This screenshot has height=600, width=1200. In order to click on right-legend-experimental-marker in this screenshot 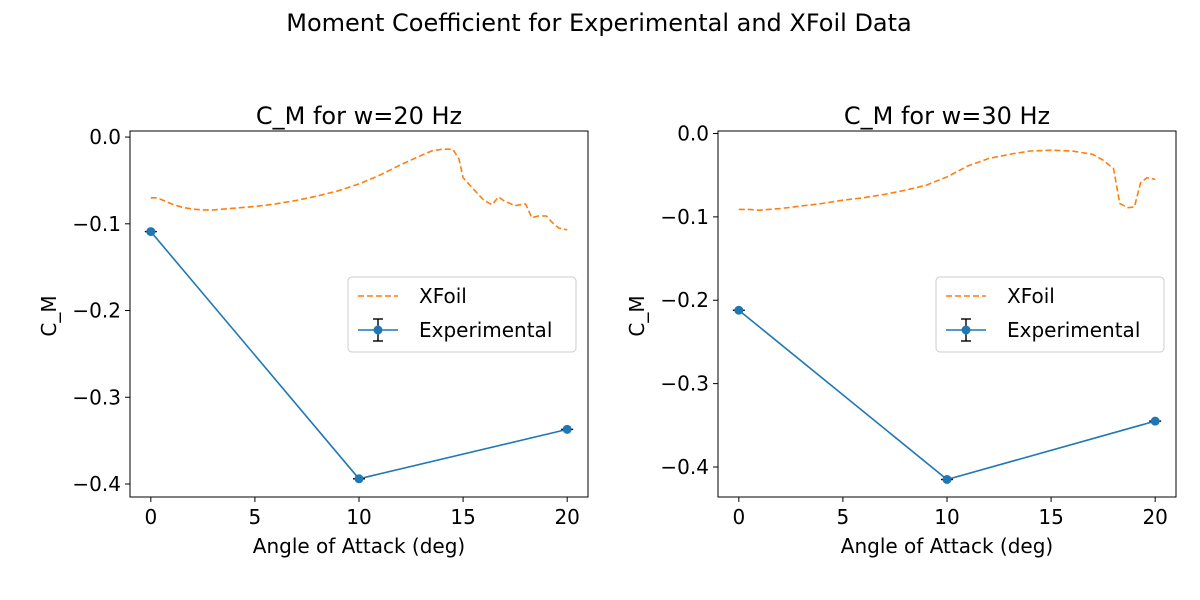, I will do `click(966, 330)`.